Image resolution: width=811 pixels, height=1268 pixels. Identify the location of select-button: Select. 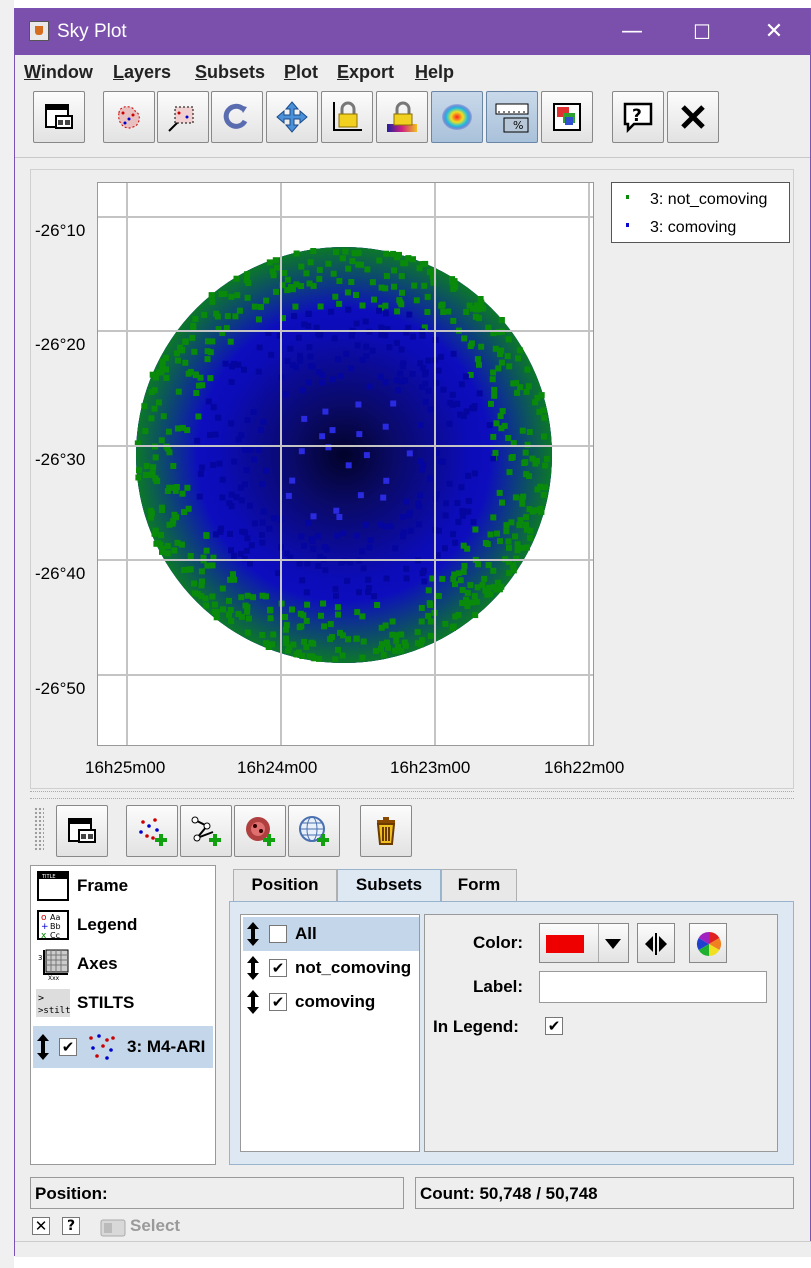
(155, 1225).